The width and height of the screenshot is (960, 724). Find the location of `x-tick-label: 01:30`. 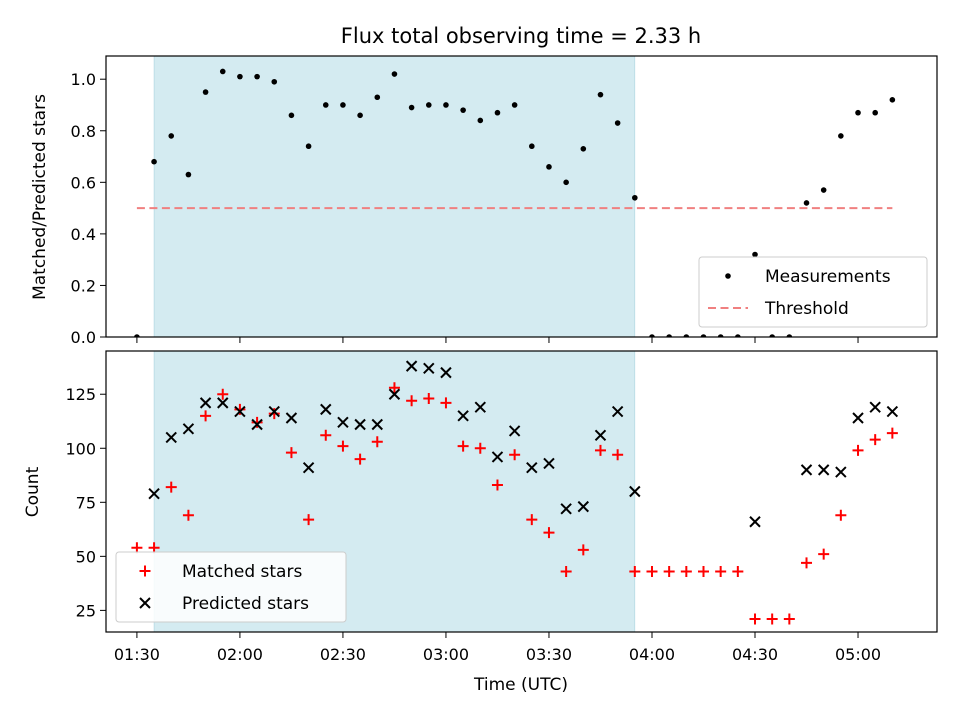

x-tick-label: 01:30 is located at coordinates (137, 654).